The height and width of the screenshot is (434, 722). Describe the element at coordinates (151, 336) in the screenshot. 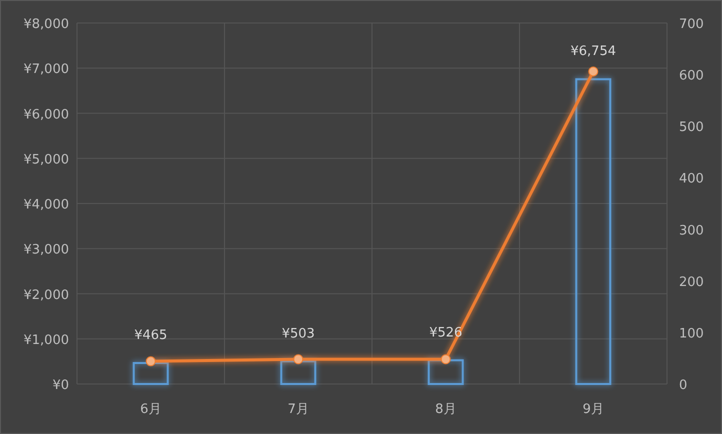

I see `data-label: ¥465` at that location.